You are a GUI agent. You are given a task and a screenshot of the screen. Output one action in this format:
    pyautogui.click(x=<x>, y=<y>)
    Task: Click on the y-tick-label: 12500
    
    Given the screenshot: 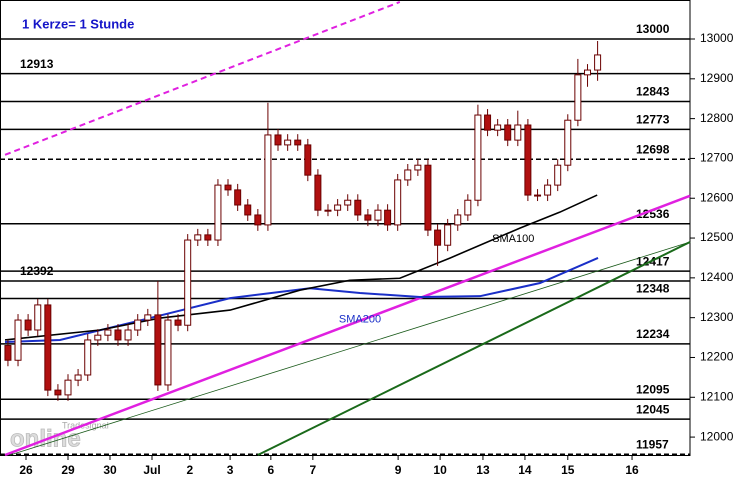 What is the action you would take?
    pyautogui.click(x=717, y=237)
    